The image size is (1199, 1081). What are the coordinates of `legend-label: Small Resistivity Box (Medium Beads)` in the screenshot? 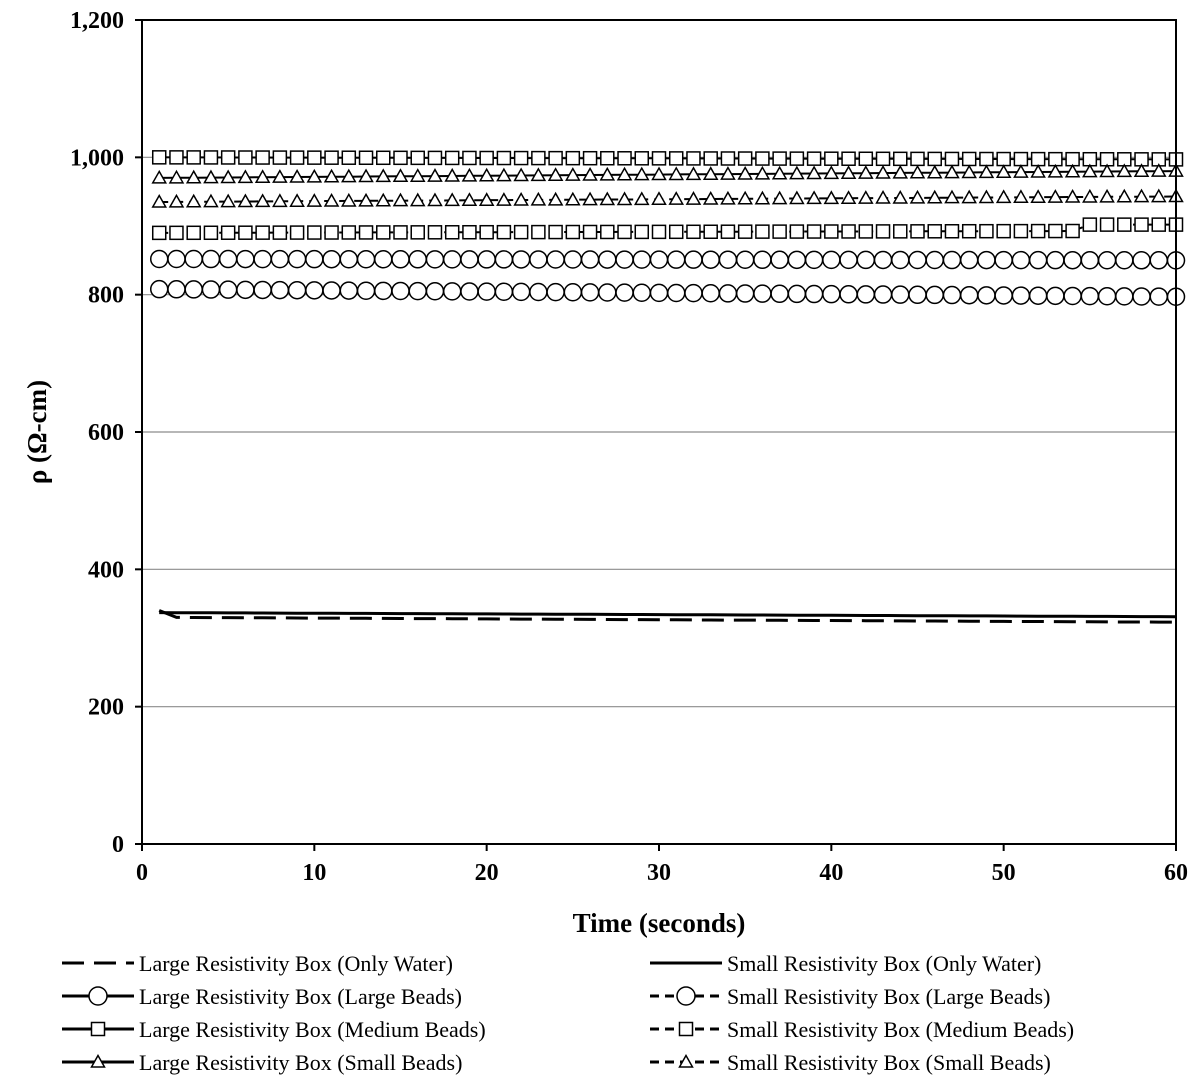 It's located at (900, 1029).